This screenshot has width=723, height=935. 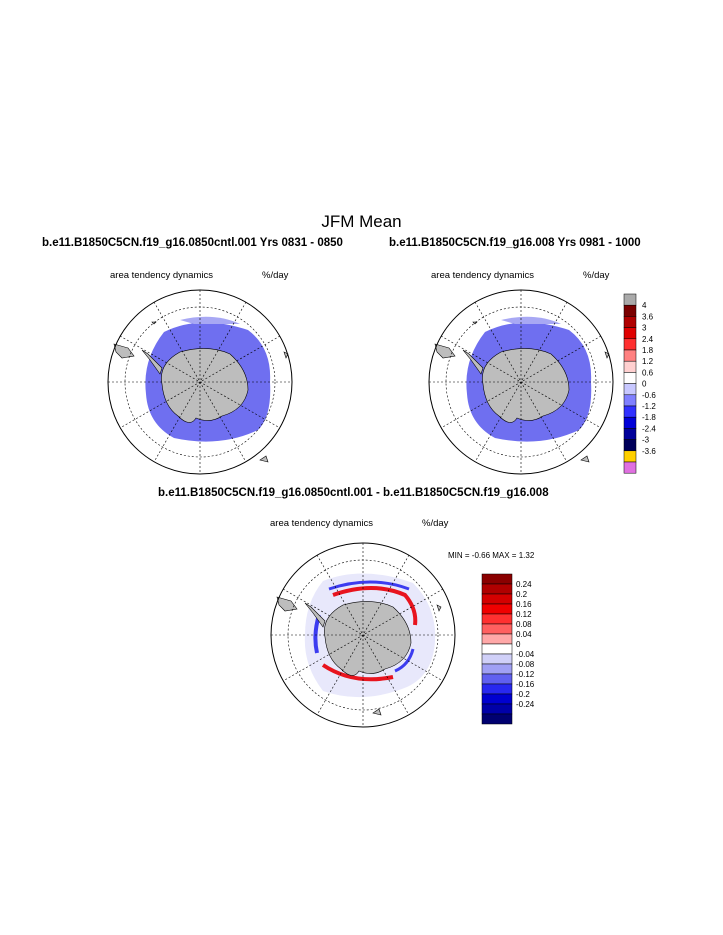 What do you see at coordinates (275, 275) in the screenshot?
I see `panel-1-units: %/day` at bounding box center [275, 275].